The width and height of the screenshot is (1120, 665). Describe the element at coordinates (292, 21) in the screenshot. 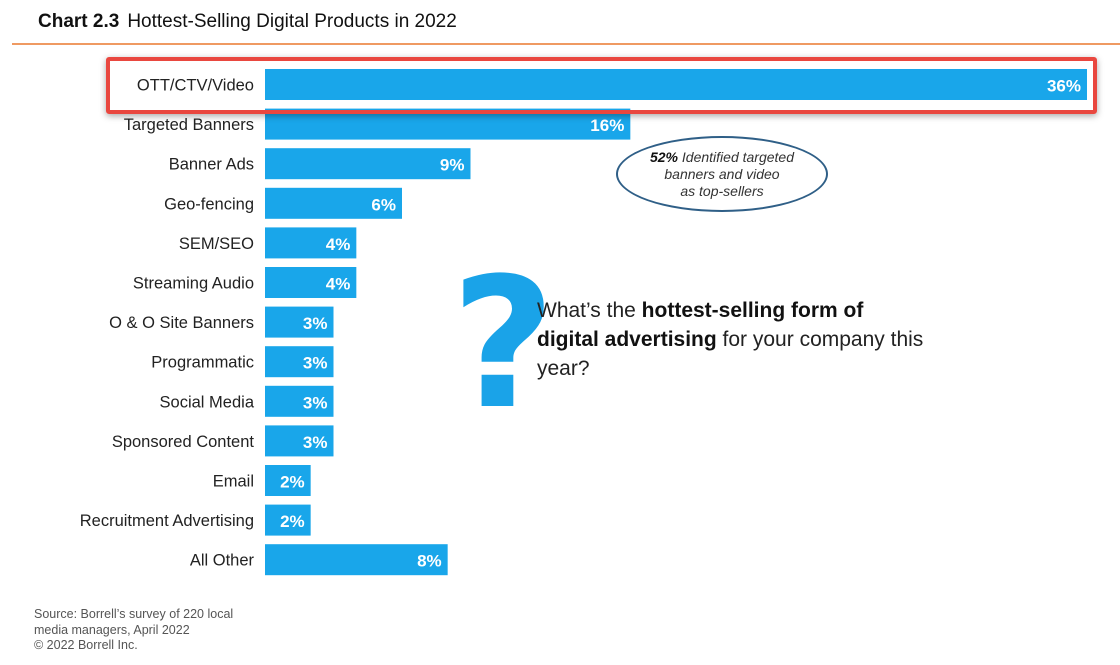

I see `chart-title-text: Hottest-Selling Digital Products in 2022` at that location.